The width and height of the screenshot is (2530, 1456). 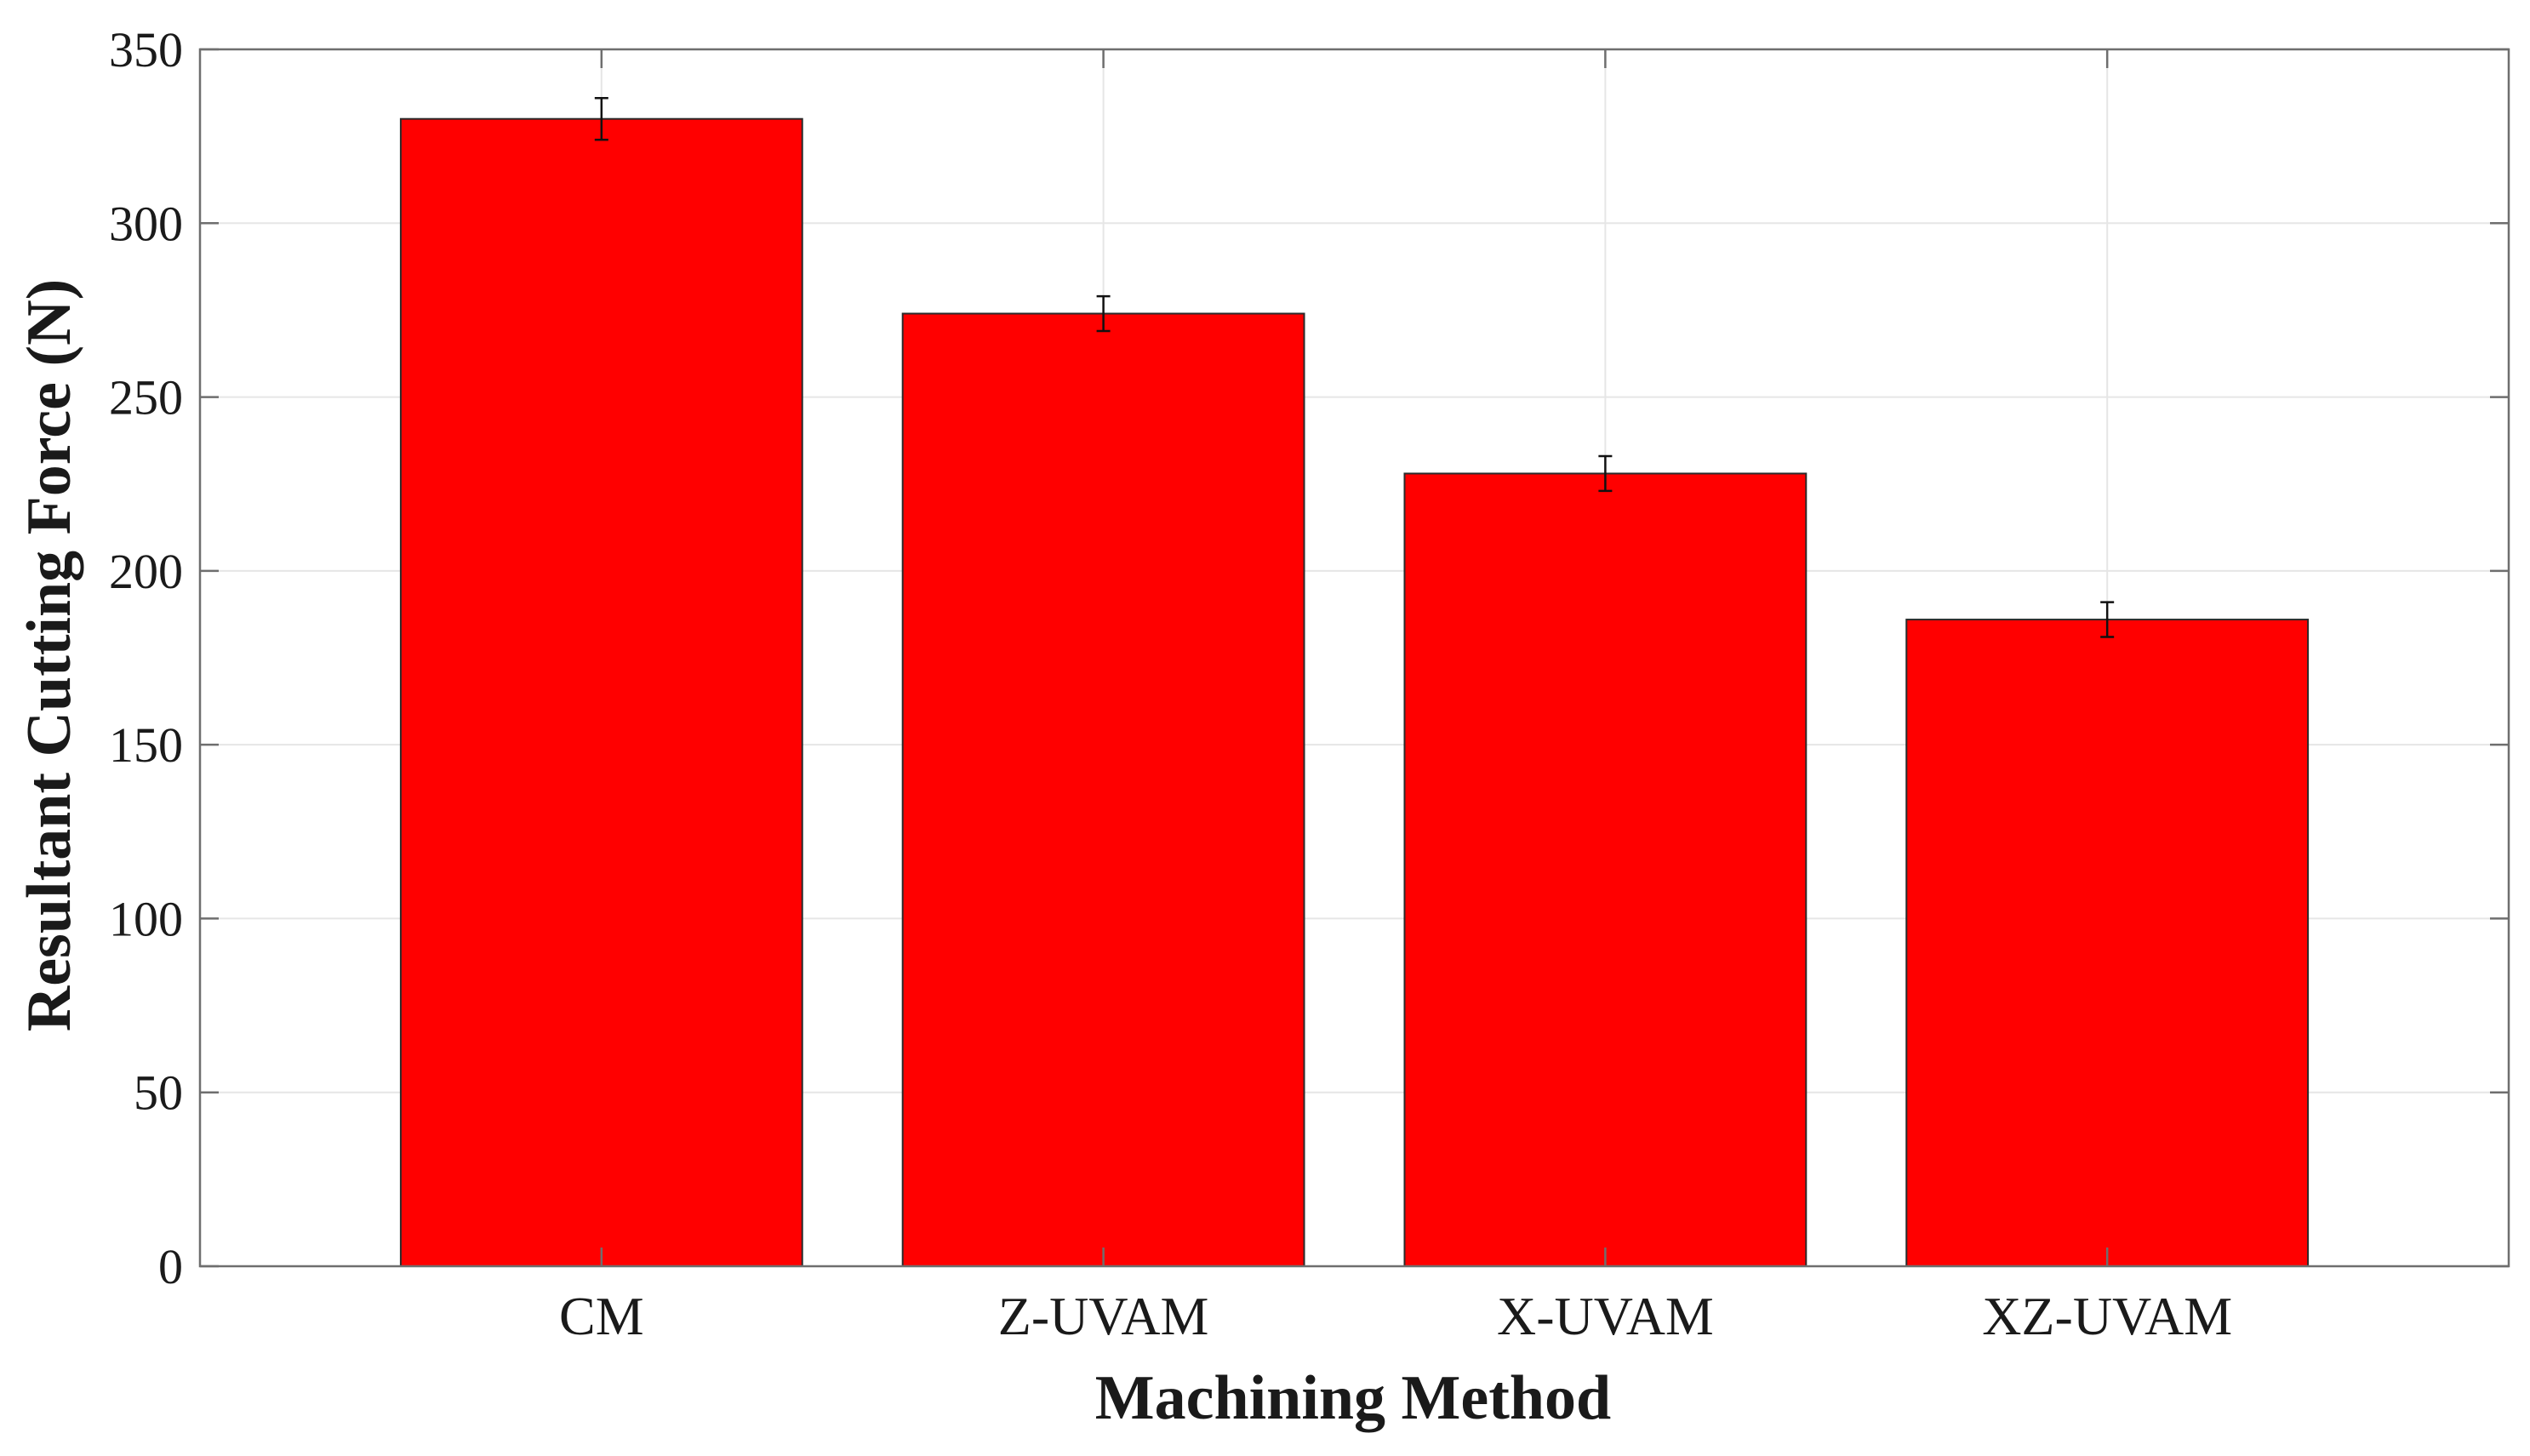 What do you see at coordinates (1353, 1398) in the screenshot?
I see `x-axis-title: Machining Method` at bounding box center [1353, 1398].